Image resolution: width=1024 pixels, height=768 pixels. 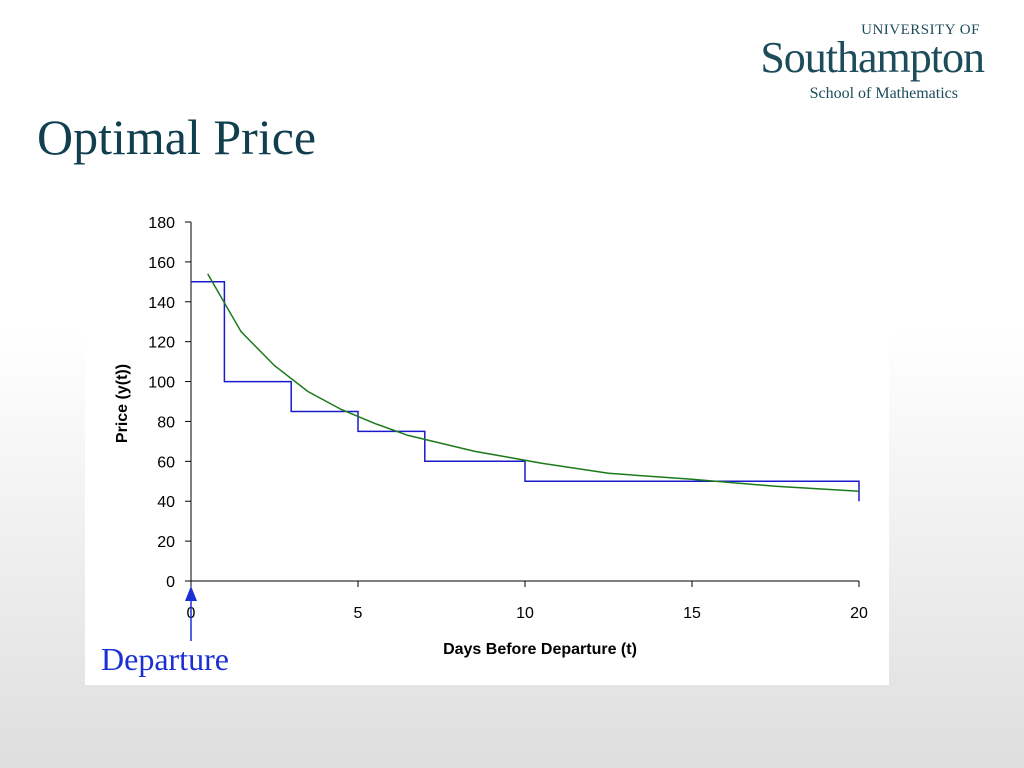 I want to click on x-tick-label: 10, so click(x=525, y=613).